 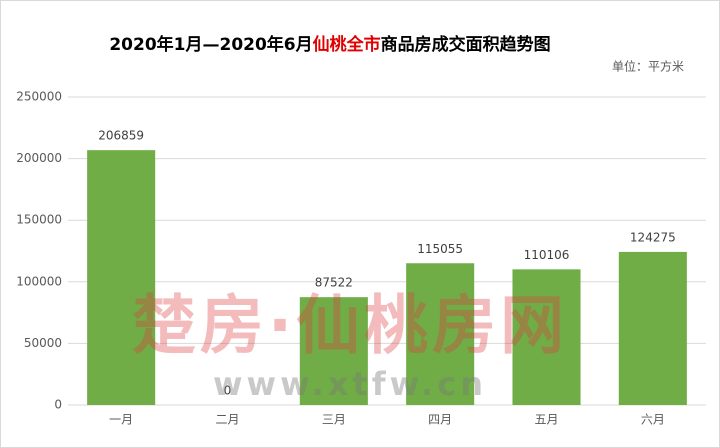 What do you see at coordinates (347, 44) in the screenshot?
I see `title-part: 仙桃全市` at bounding box center [347, 44].